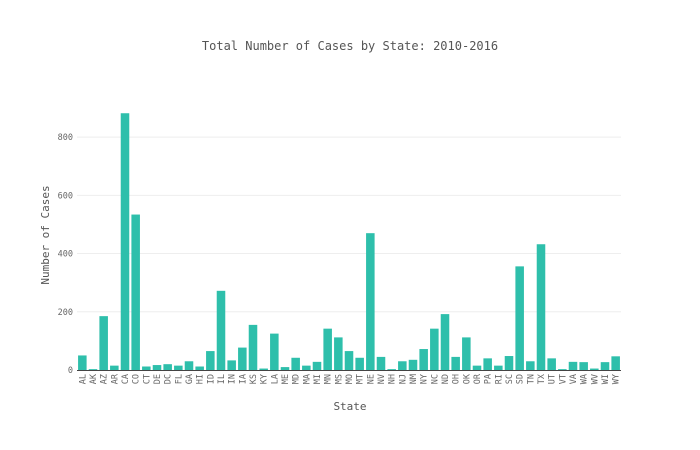  Describe the element at coordinates (286, 379) in the screenshot. I see `x-tick-label: ME` at that location.